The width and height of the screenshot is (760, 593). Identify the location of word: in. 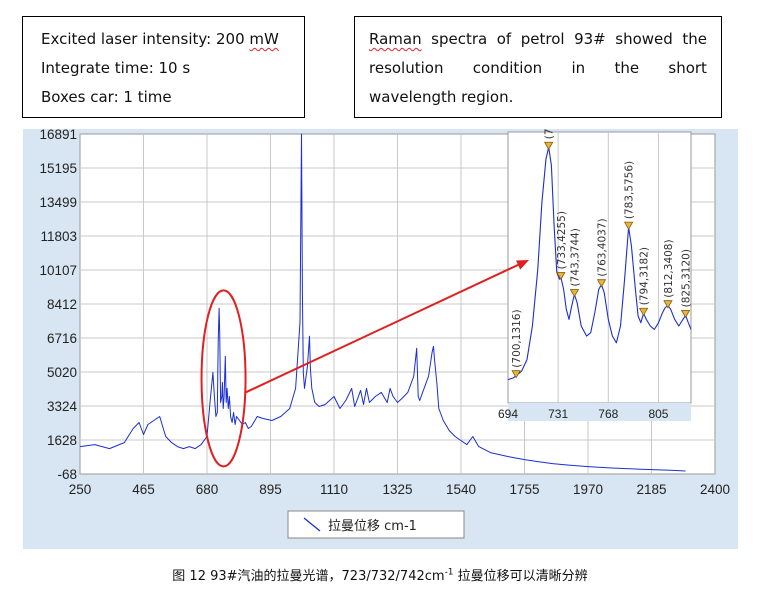
(578, 68).